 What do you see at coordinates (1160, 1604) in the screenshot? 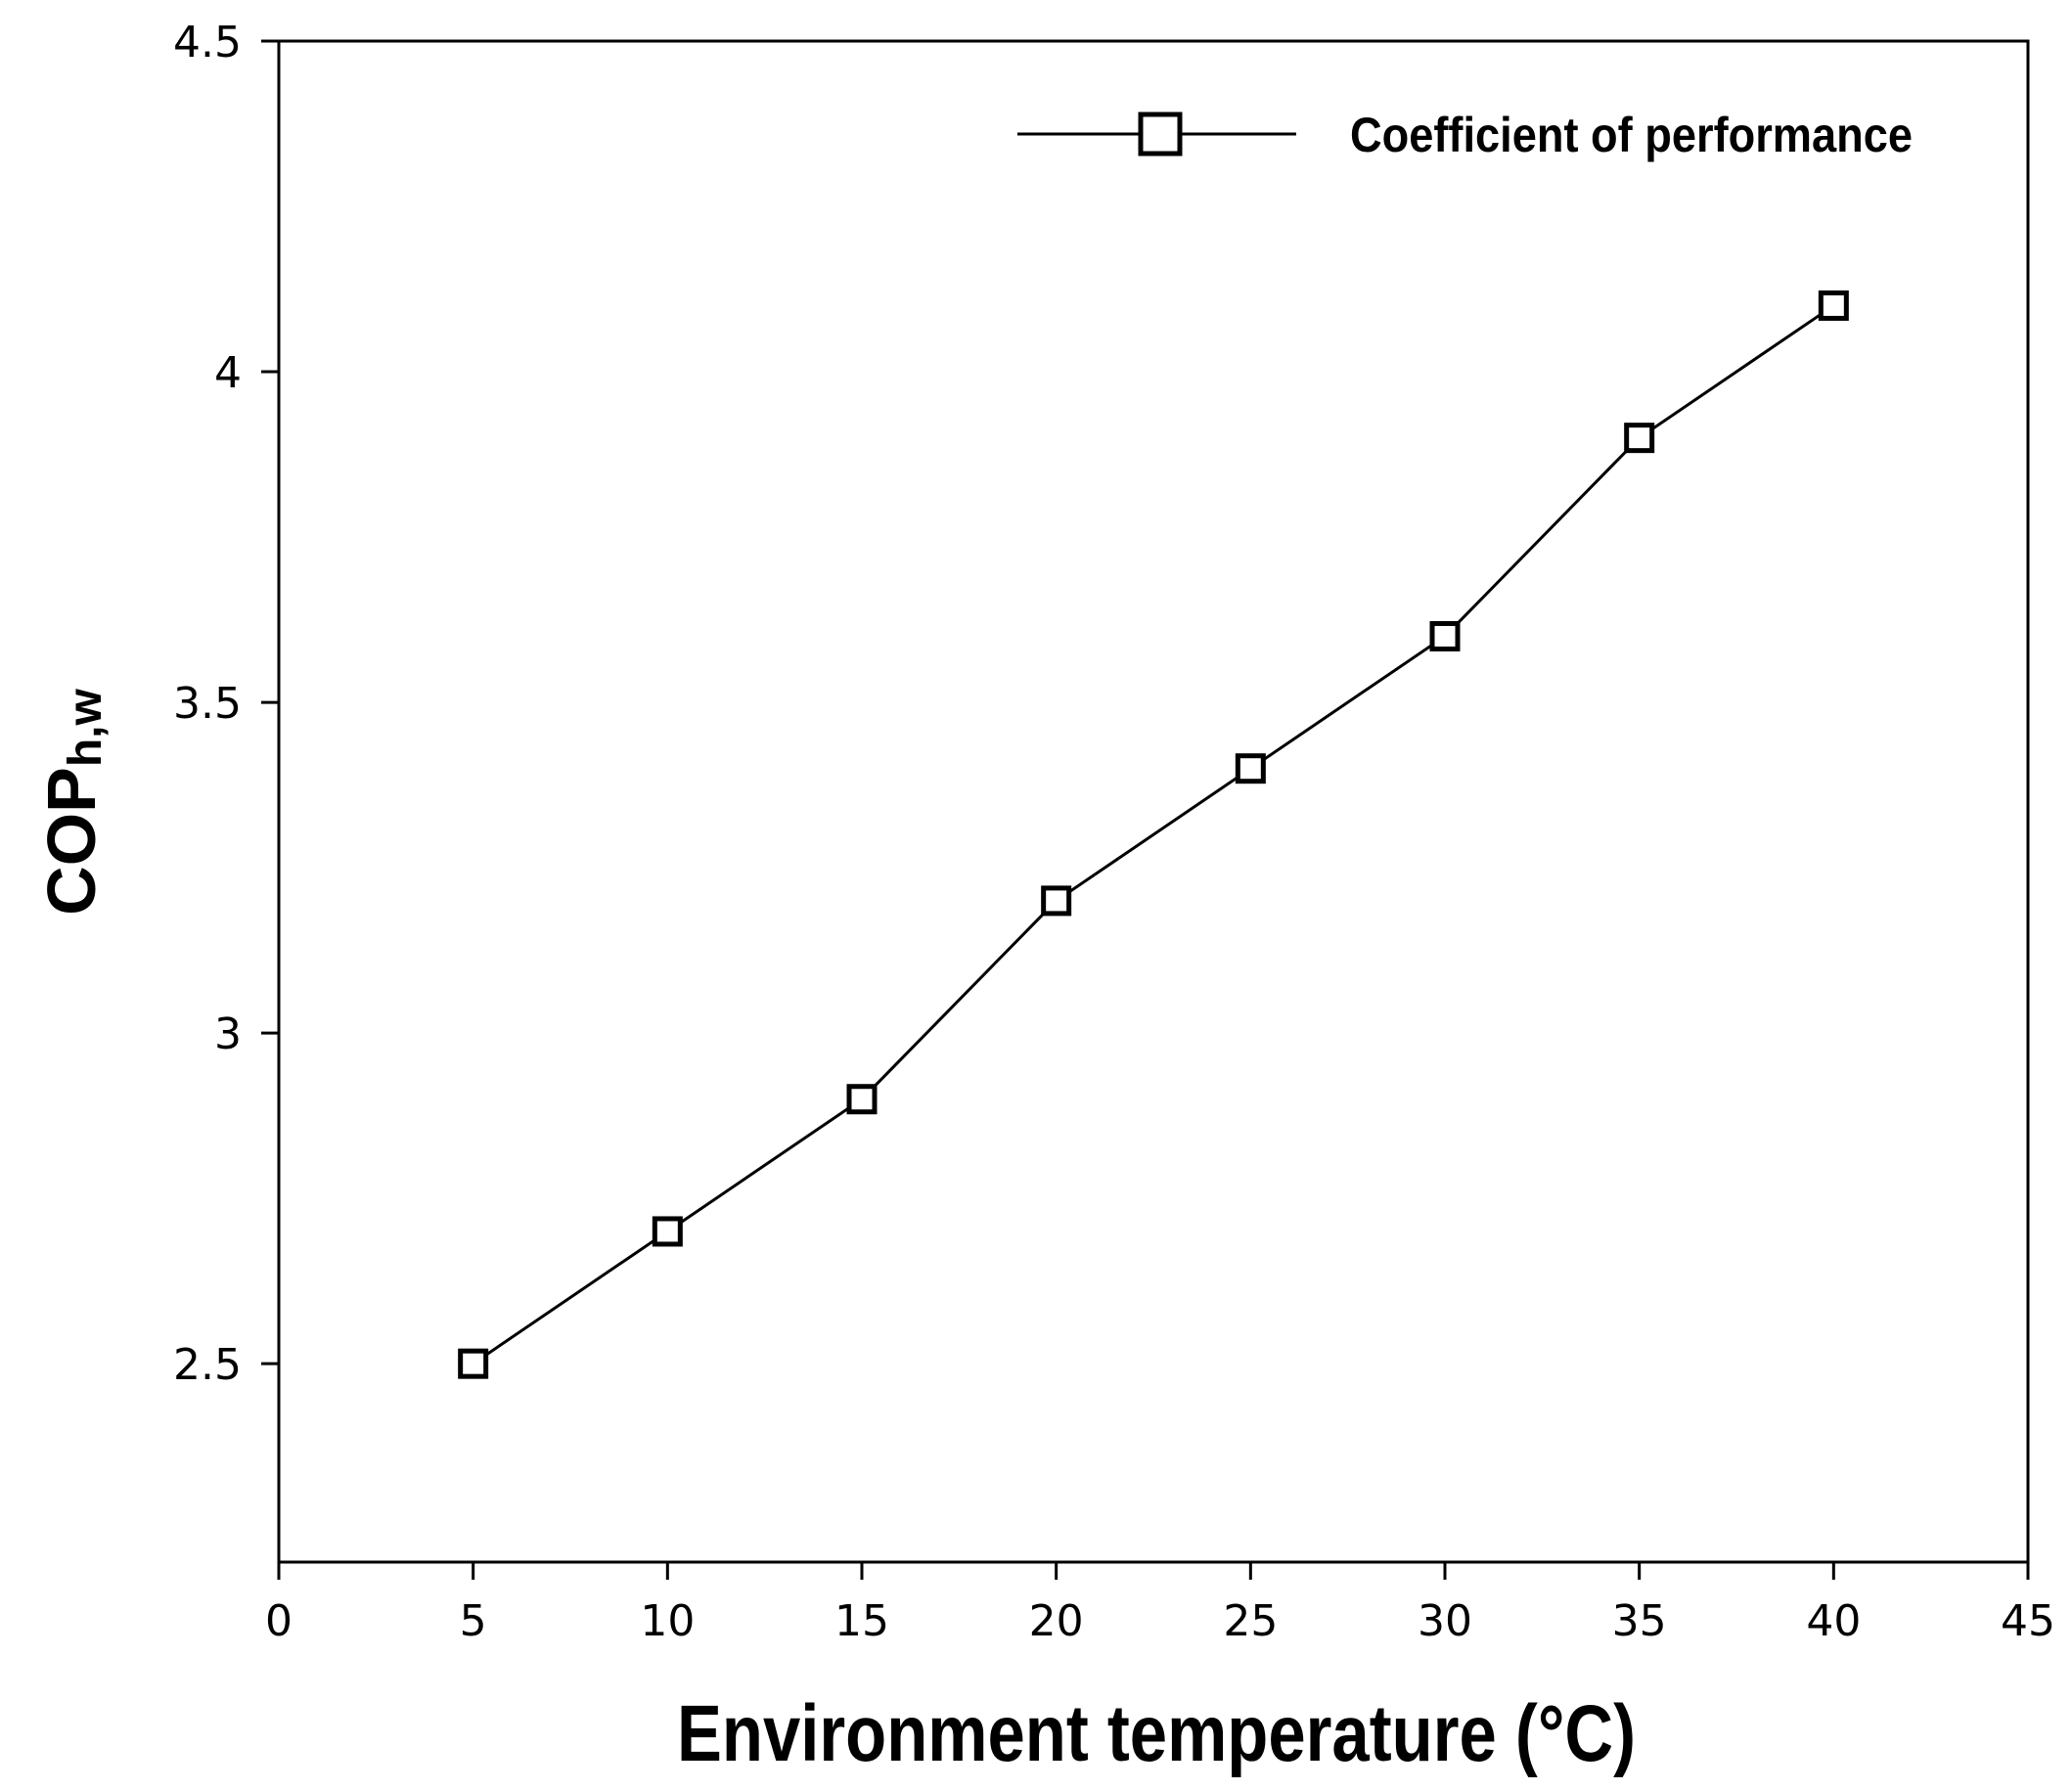
I see `x-axis-ticks: 0 5 10 15 20 25 30 35 40 45` at bounding box center [1160, 1604].